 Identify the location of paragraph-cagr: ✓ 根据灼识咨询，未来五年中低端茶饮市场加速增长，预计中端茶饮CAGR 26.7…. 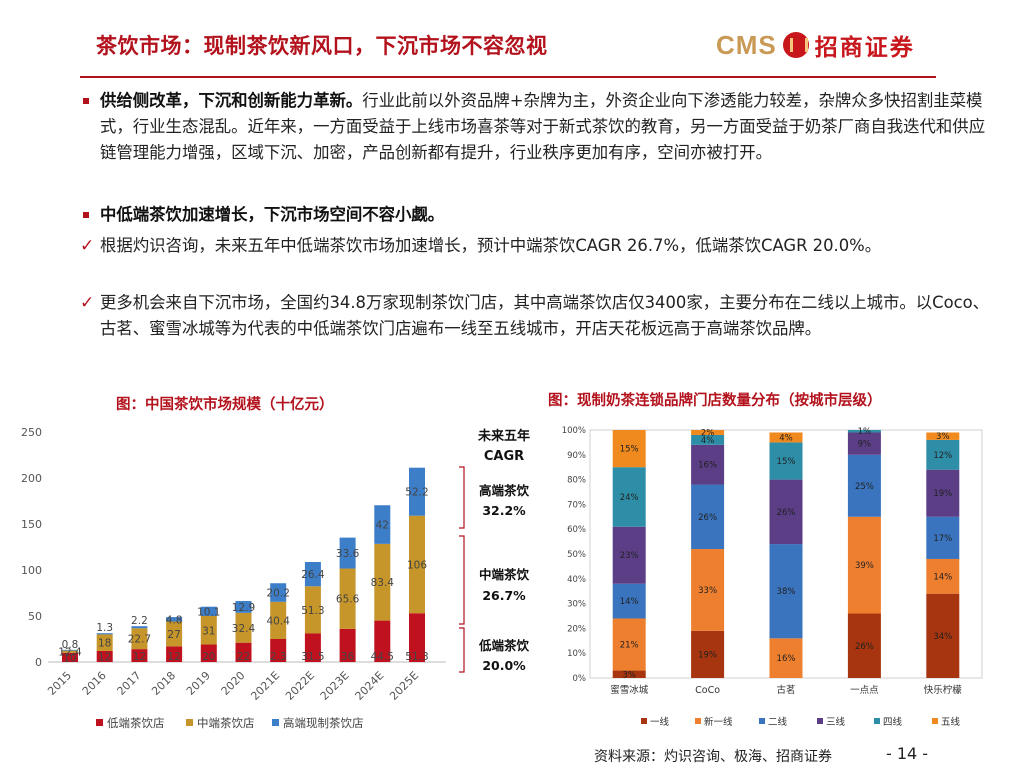
(535, 246).